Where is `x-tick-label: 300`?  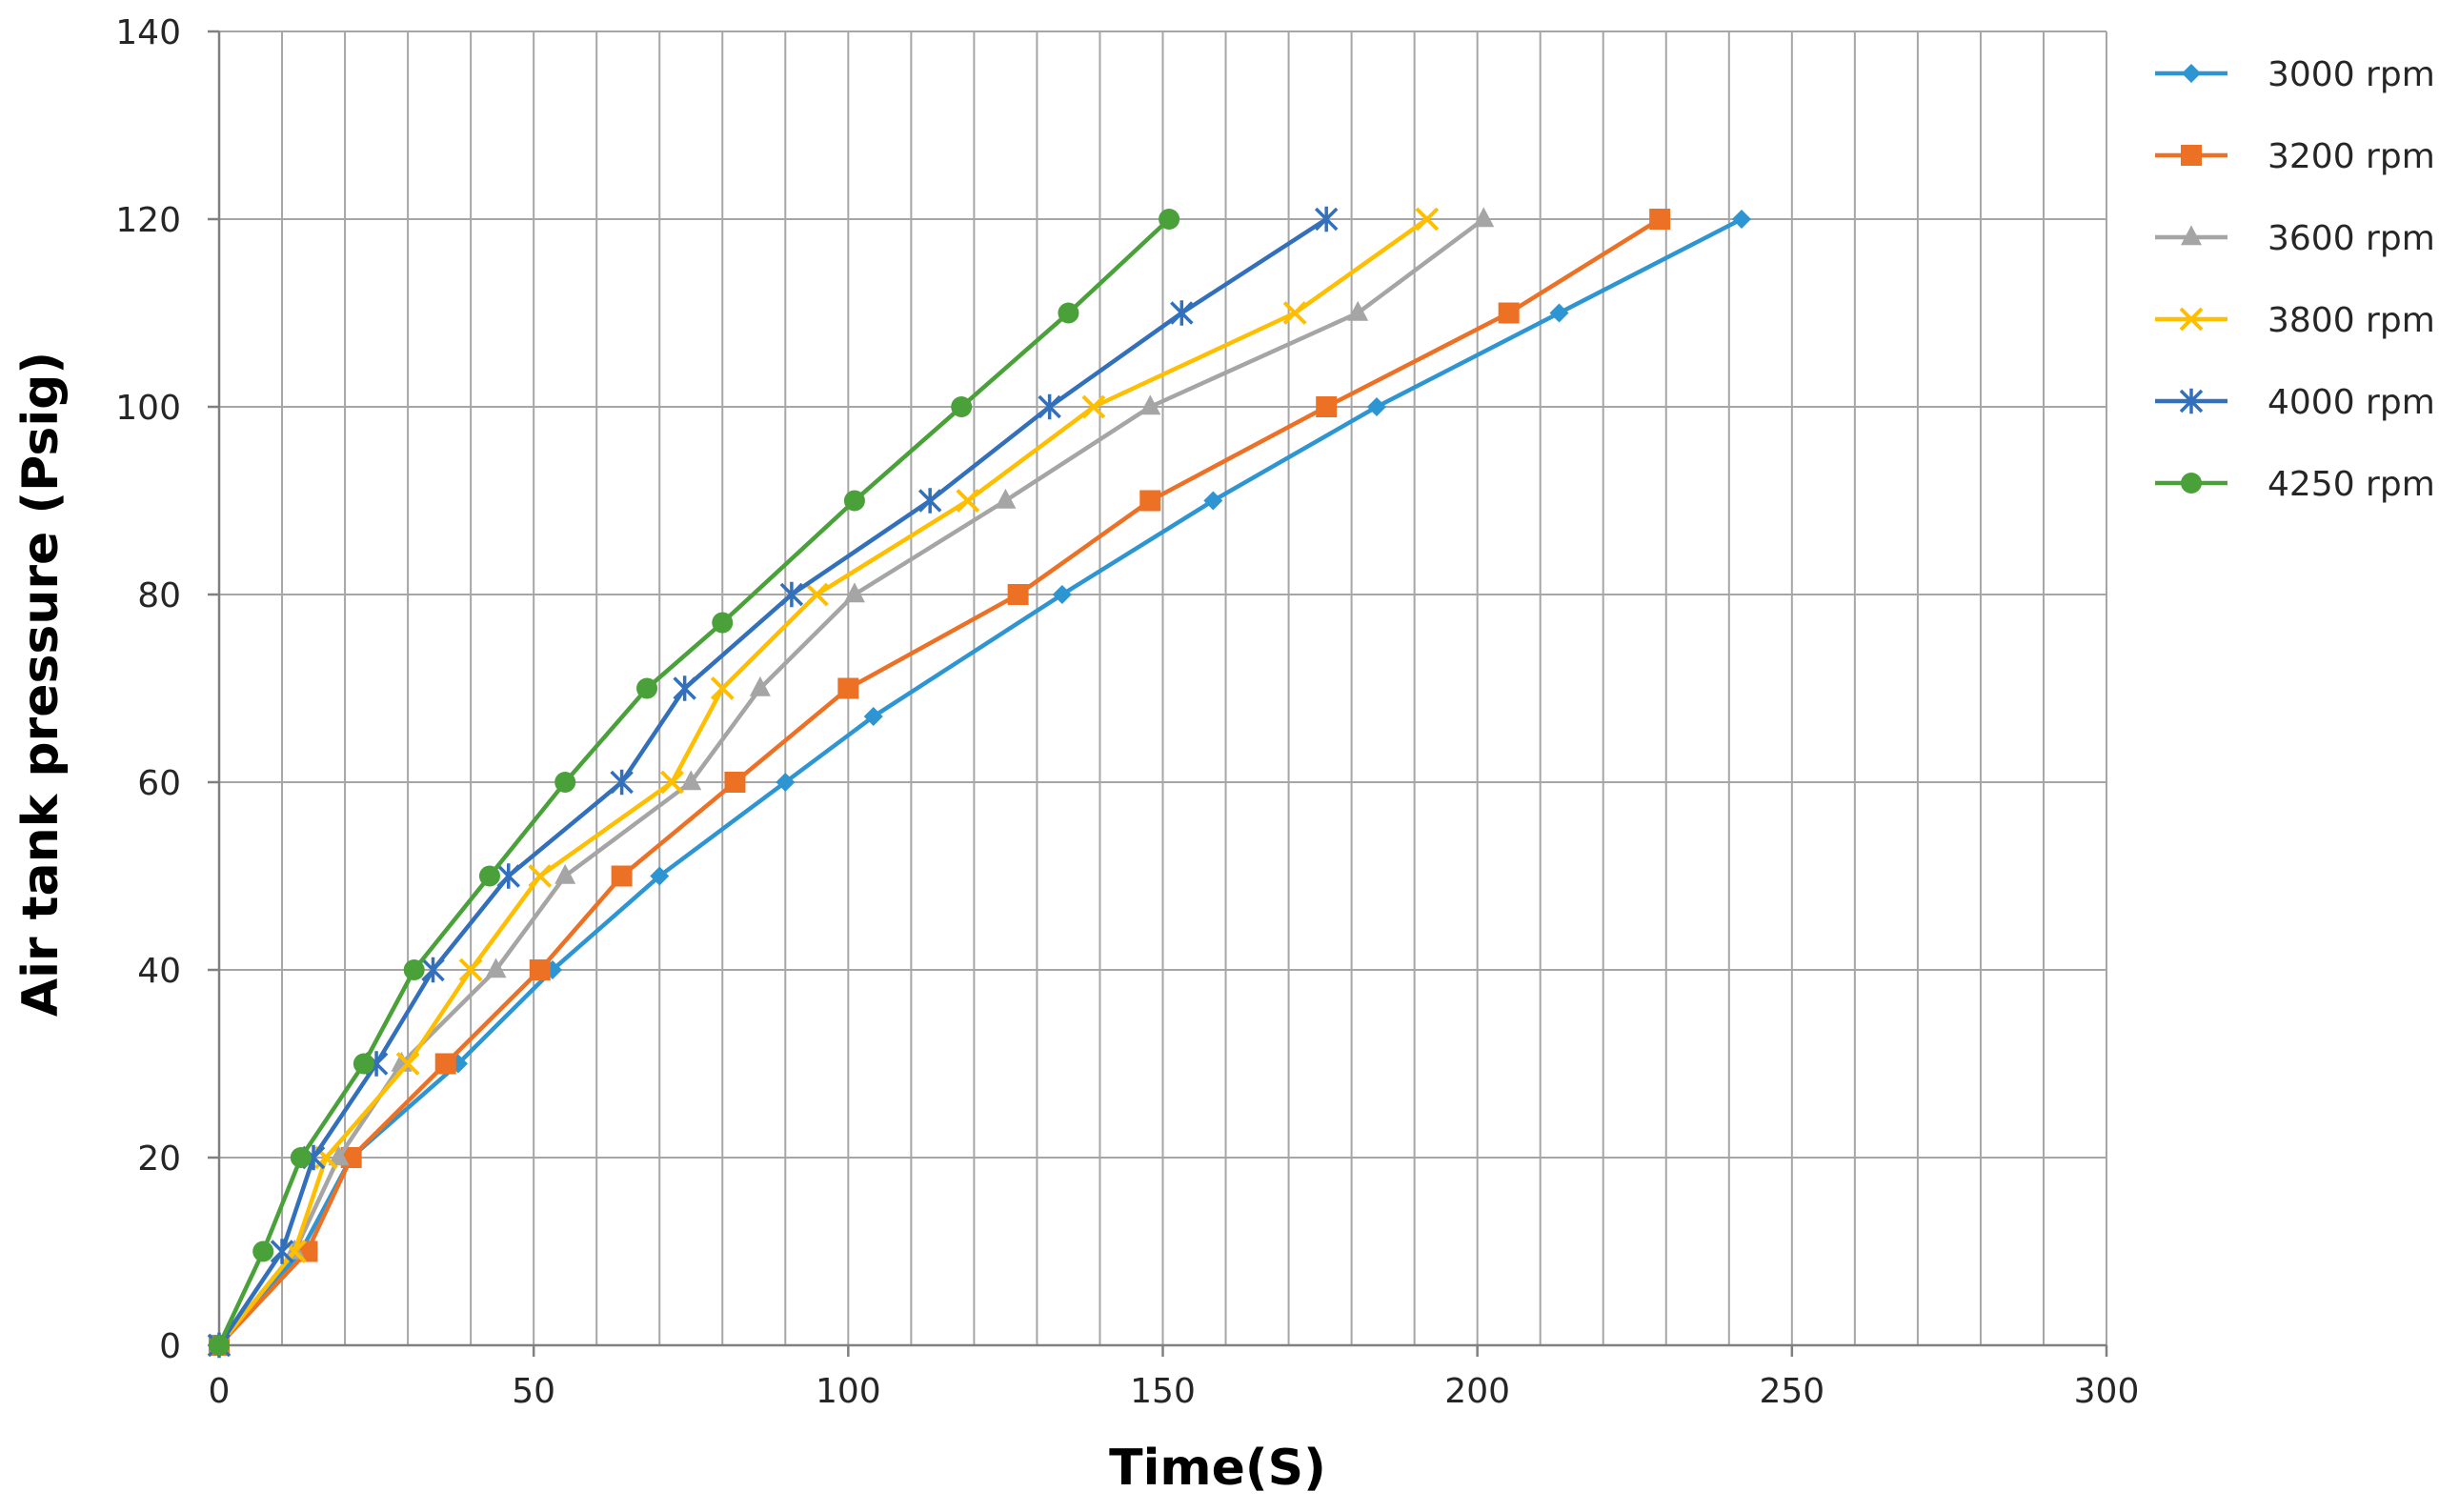 x-tick-label: 300 is located at coordinates (2107, 1391).